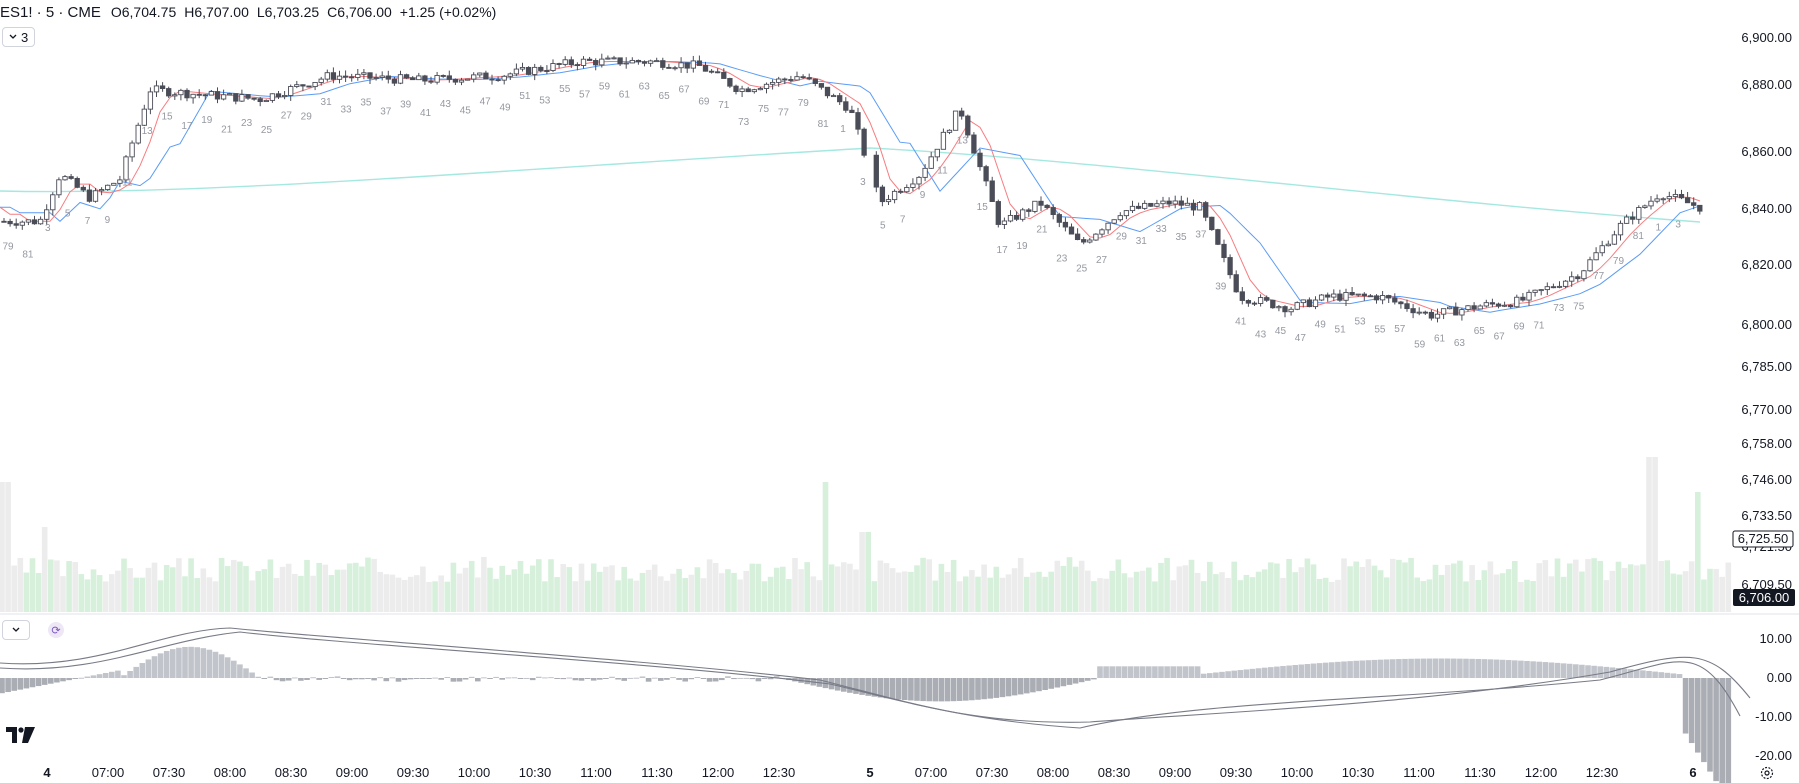  What do you see at coordinates (21, 735) in the screenshot?
I see `tradingview-logo-icon` at bounding box center [21, 735].